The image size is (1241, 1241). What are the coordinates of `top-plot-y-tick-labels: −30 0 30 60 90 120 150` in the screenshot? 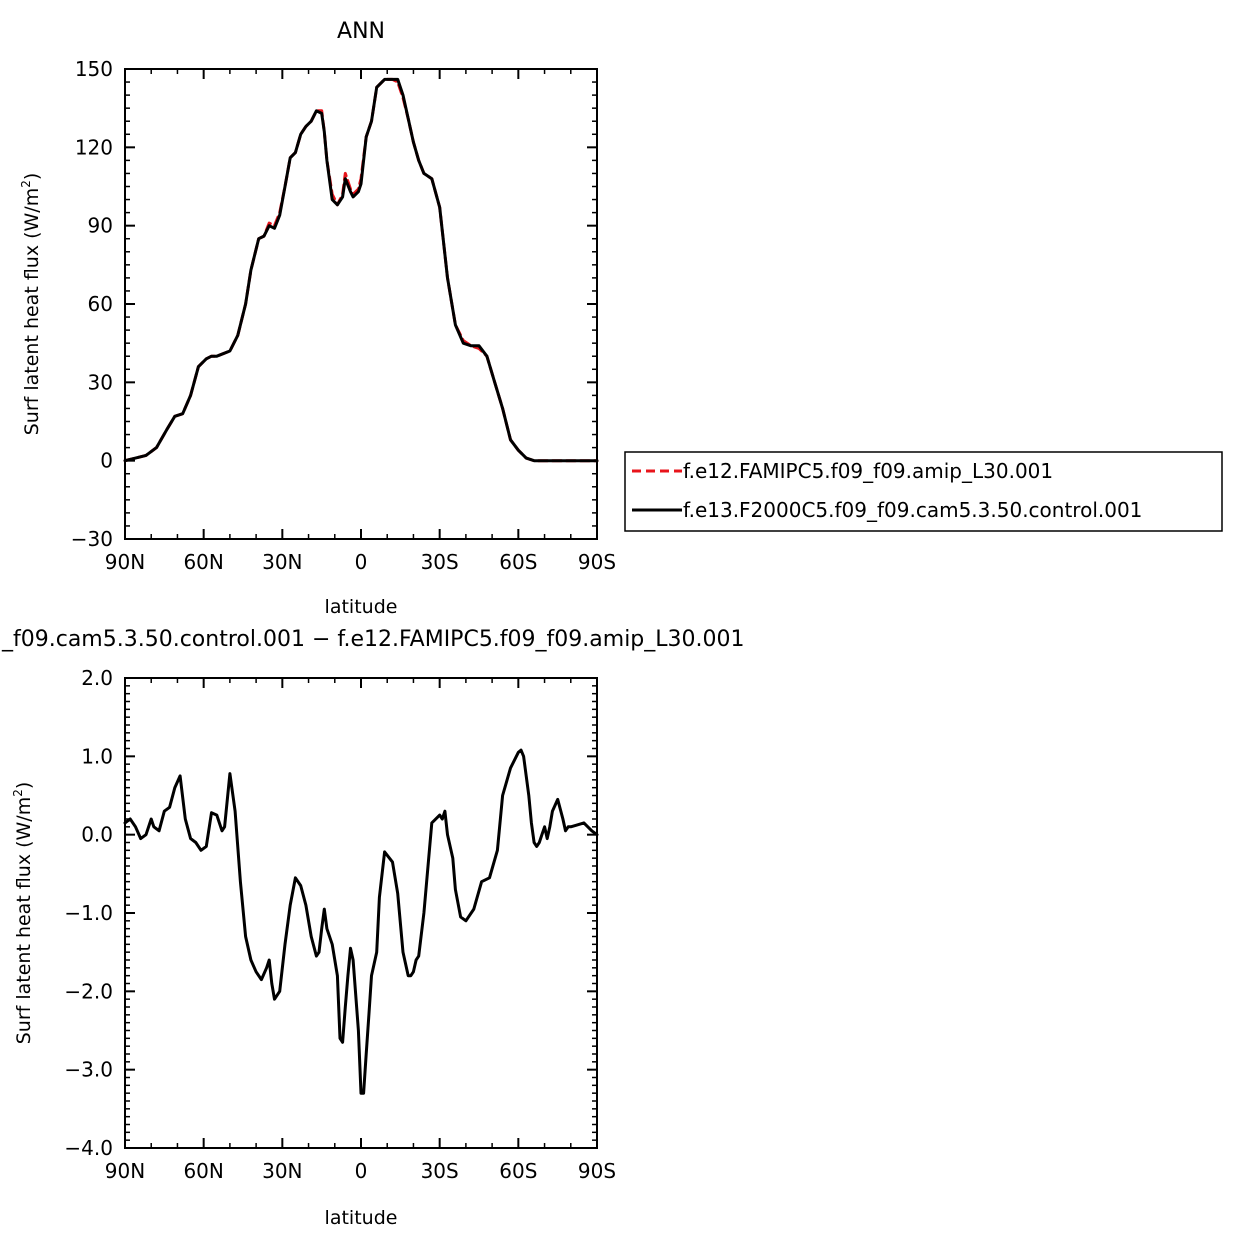 It's located at (92, 304).